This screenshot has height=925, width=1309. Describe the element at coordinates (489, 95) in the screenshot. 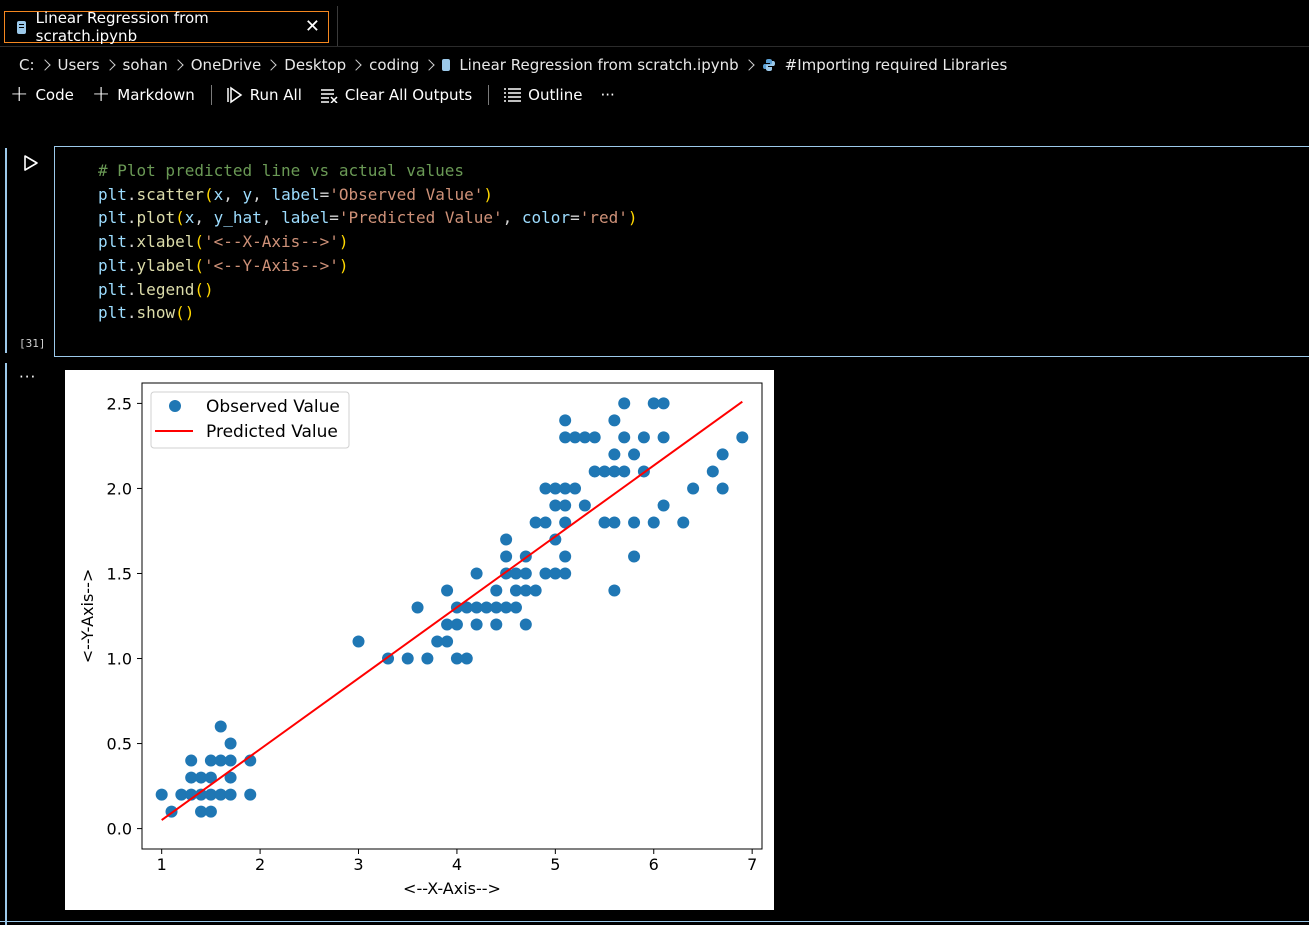

I see `toolbar-divider` at that location.